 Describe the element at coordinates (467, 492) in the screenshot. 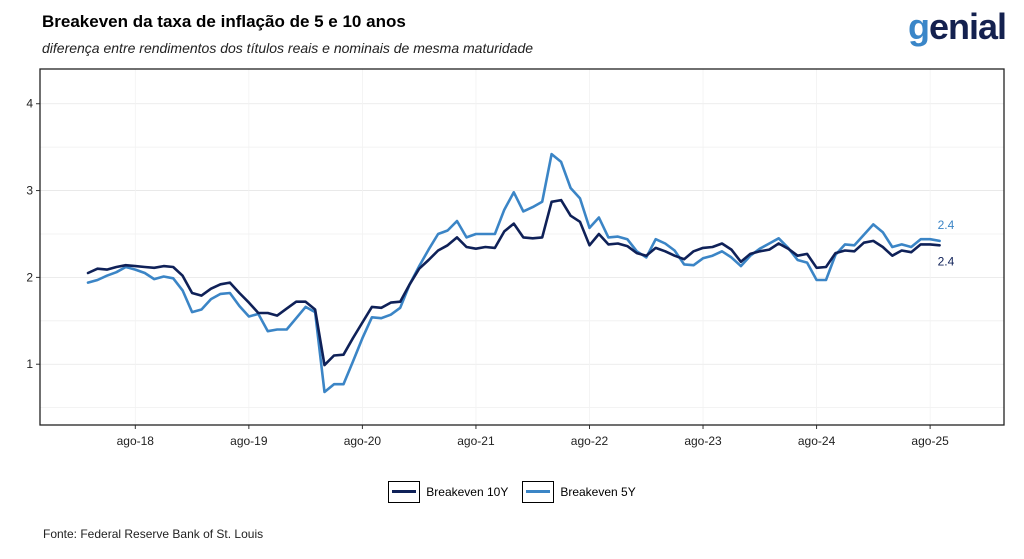

I see `legend-label-10y: Breakeven 10Y` at that location.